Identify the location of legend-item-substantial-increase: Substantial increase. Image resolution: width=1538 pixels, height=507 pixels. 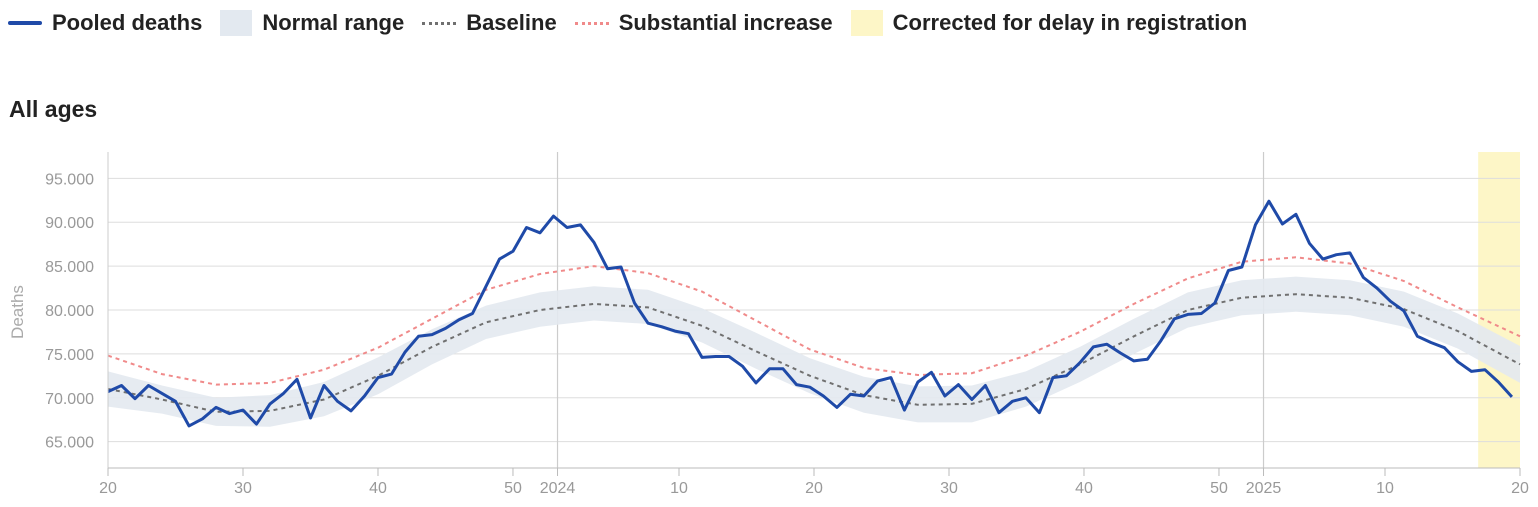
(703, 23).